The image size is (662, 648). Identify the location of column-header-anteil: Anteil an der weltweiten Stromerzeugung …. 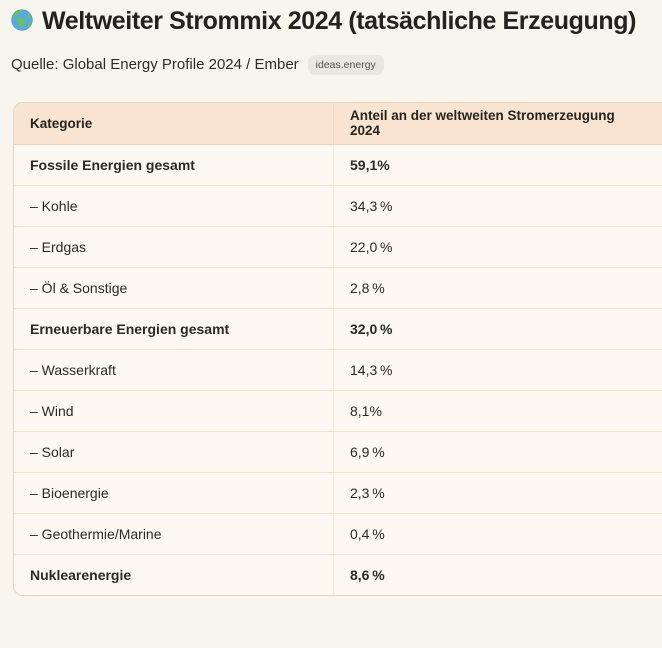
(497, 123).